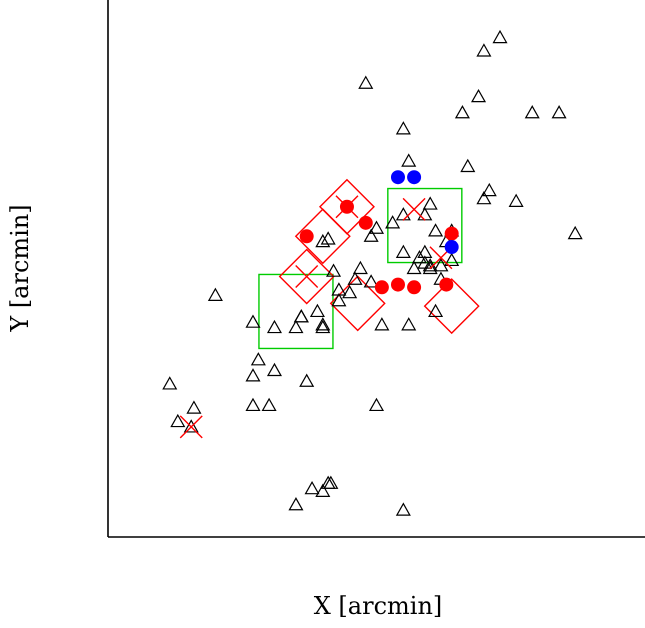 This screenshot has height=628, width=645. Describe the element at coordinates (20, 268) in the screenshot. I see `y-axis-label: Y [arcmin]` at that location.